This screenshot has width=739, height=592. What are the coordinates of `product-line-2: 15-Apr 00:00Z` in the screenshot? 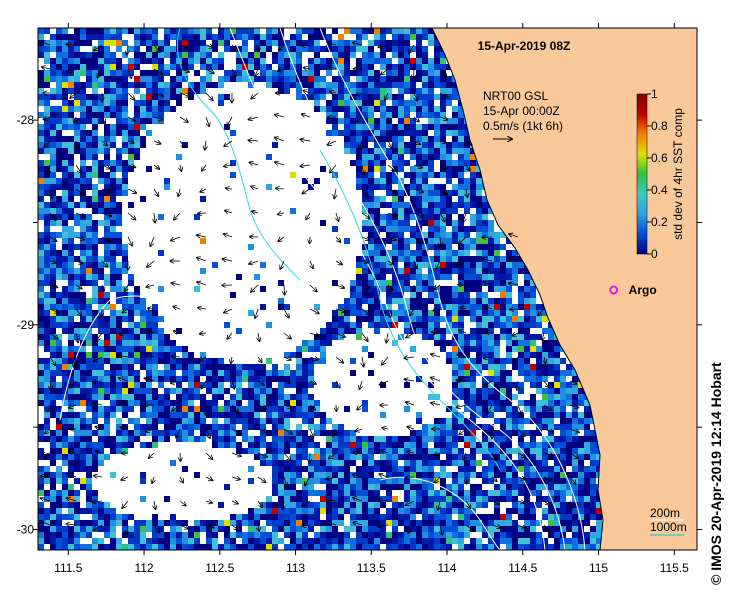 It's located at (521, 111).